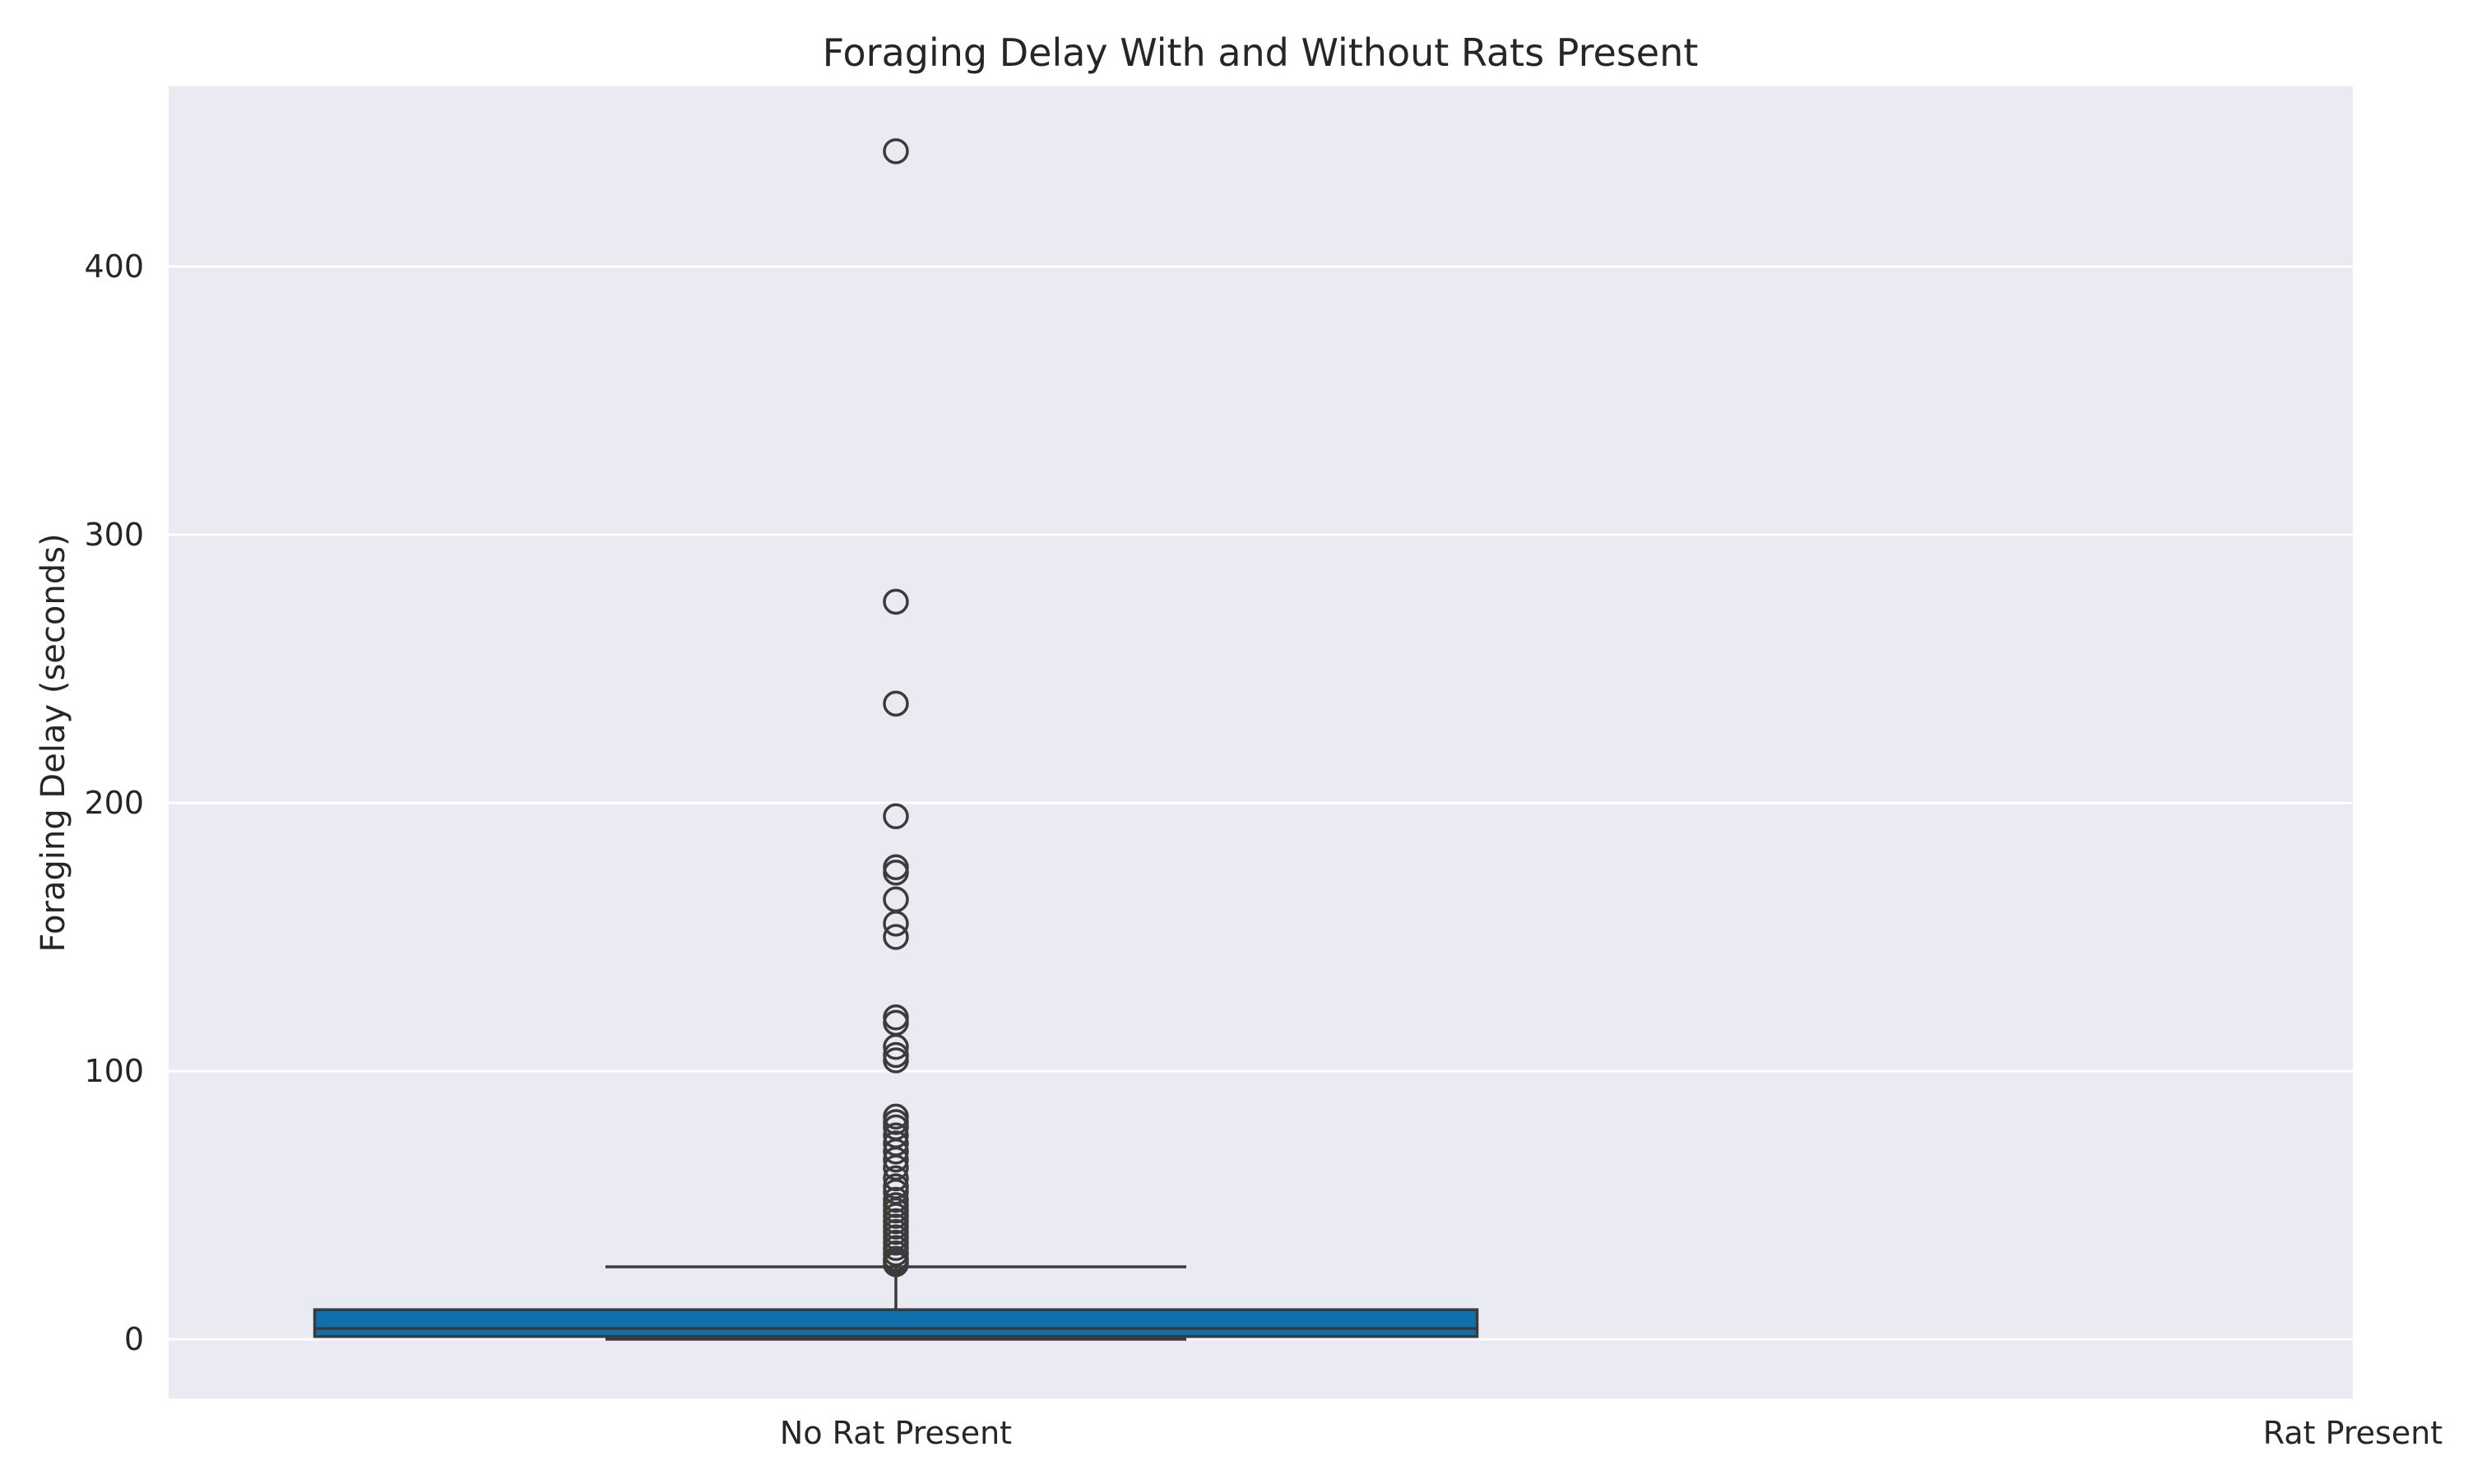 The image size is (2468, 1484). Describe the element at coordinates (53, 742) in the screenshot. I see `y-axis-label: Foraging Delay (seconds)` at that location.